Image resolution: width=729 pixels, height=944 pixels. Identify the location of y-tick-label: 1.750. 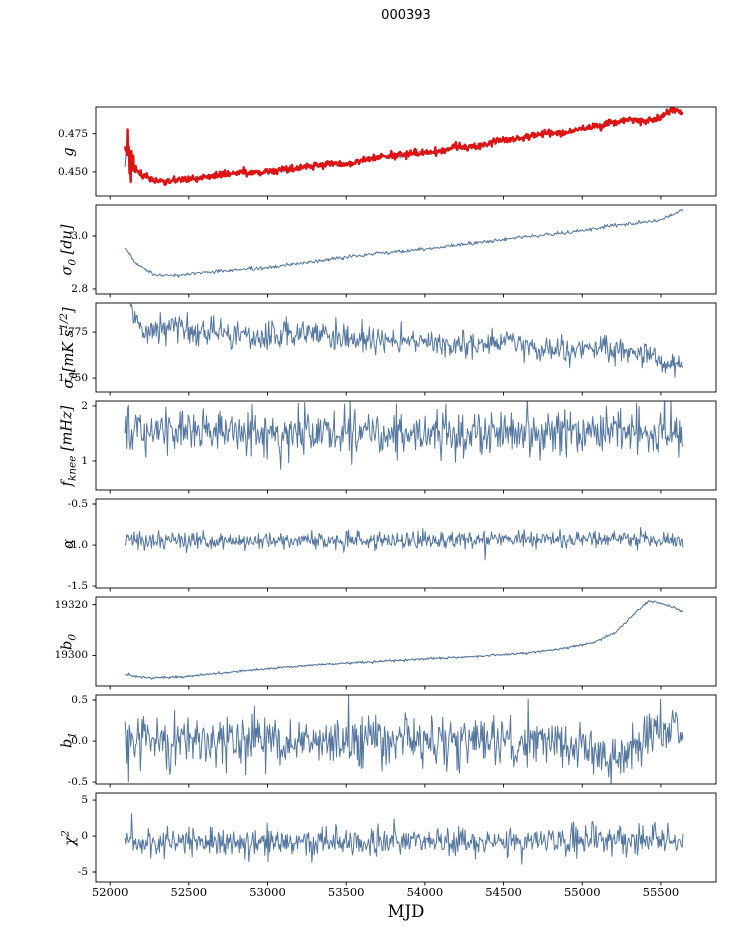
(72, 378).